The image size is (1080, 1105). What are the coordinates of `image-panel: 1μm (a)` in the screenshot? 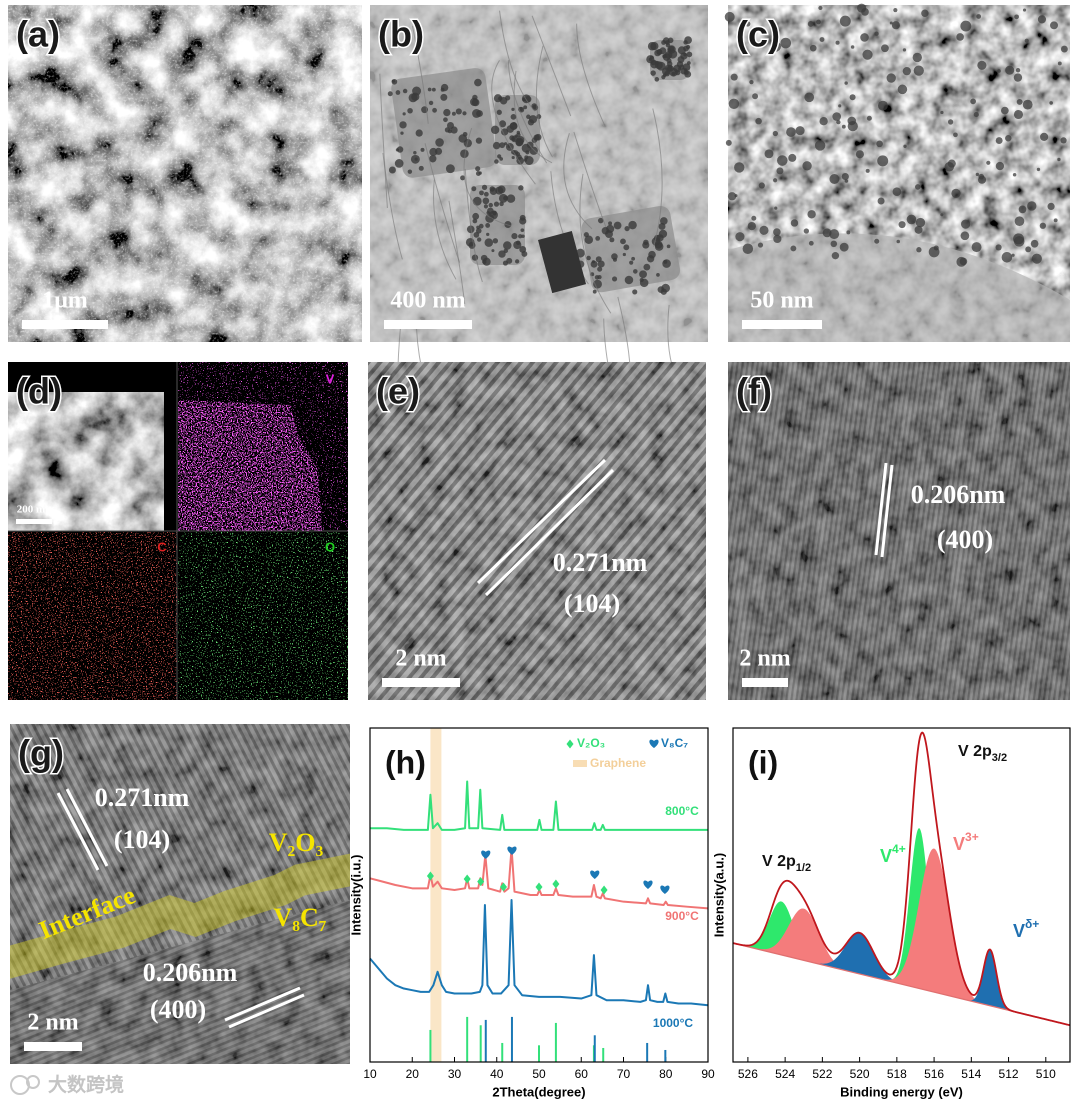 It's located at (185, 173).